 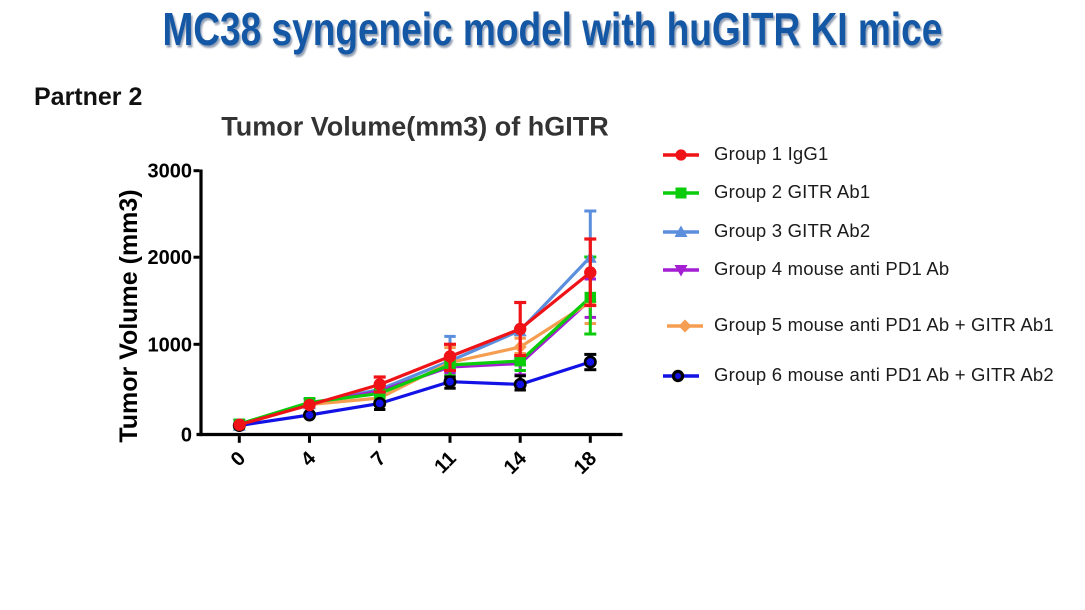 What do you see at coordinates (585, 462) in the screenshot?
I see `svg-text: 18` at bounding box center [585, 462].